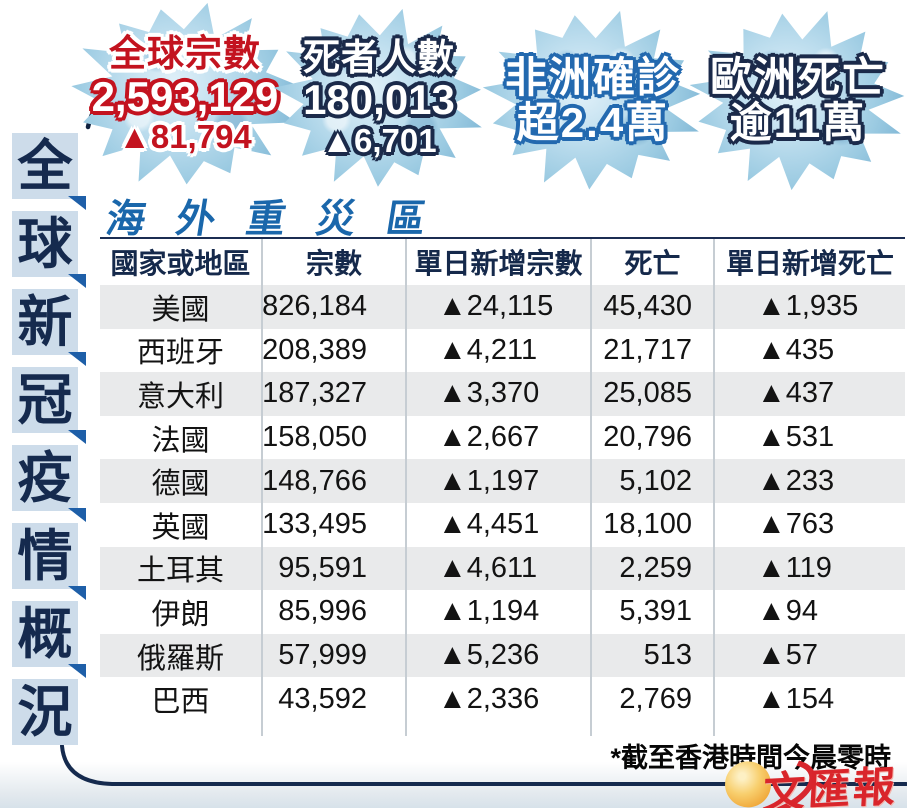 The height and width of the screenshot is (808, 907). Describe the element at coordinates (45, 400) in the screenshot. I see `sidebar-char-4: 冠` at that location.